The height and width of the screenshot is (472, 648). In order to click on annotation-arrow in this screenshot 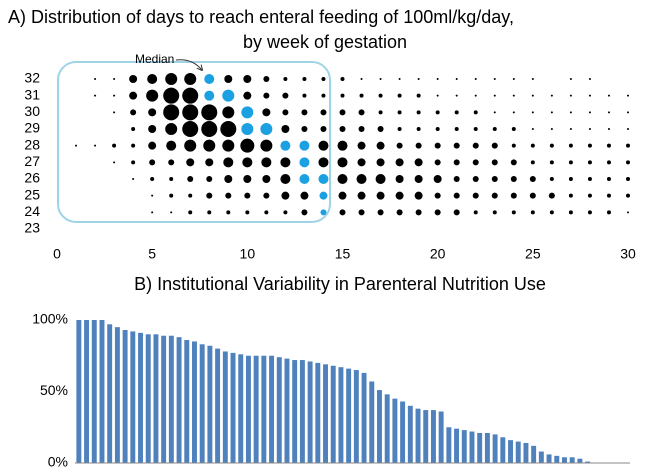, I will do `click(188, 64)`.